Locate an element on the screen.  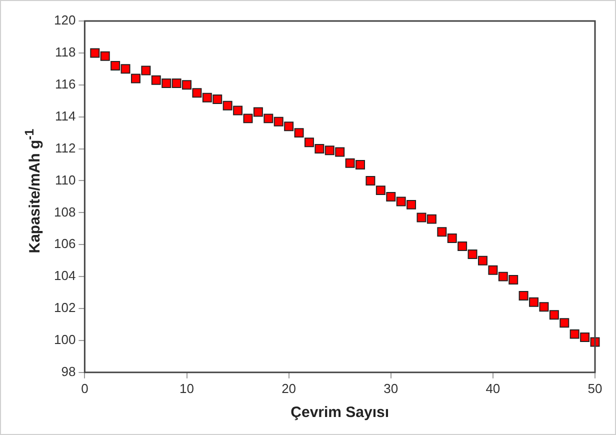
x-tick-label: 0 is located at coordinates (84, 388).